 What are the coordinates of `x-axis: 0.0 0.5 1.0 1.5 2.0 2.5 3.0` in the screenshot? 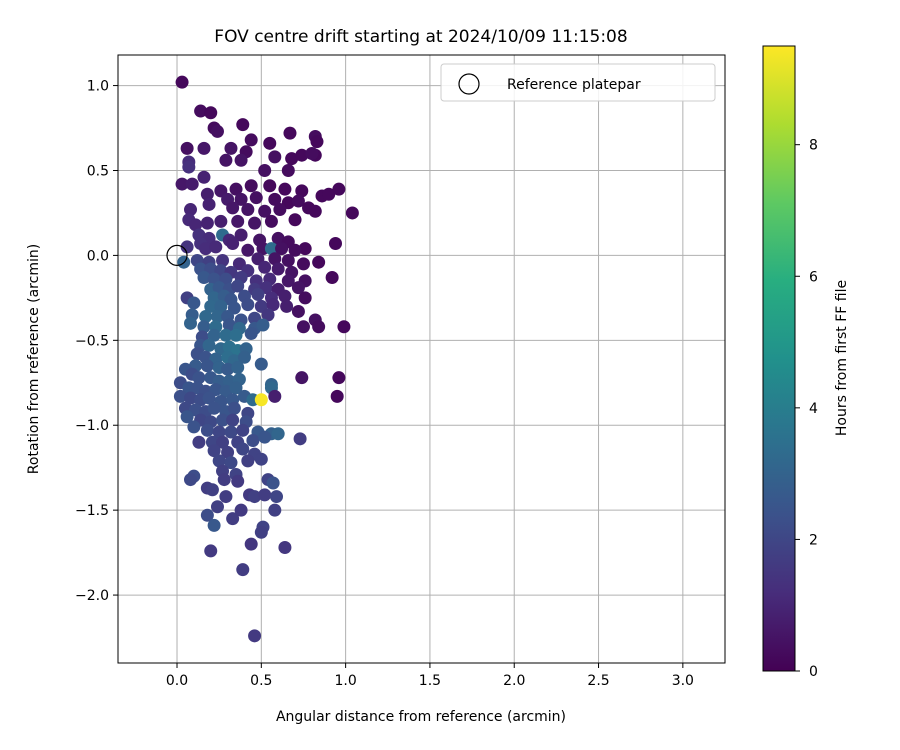 It's located at (430, 676).